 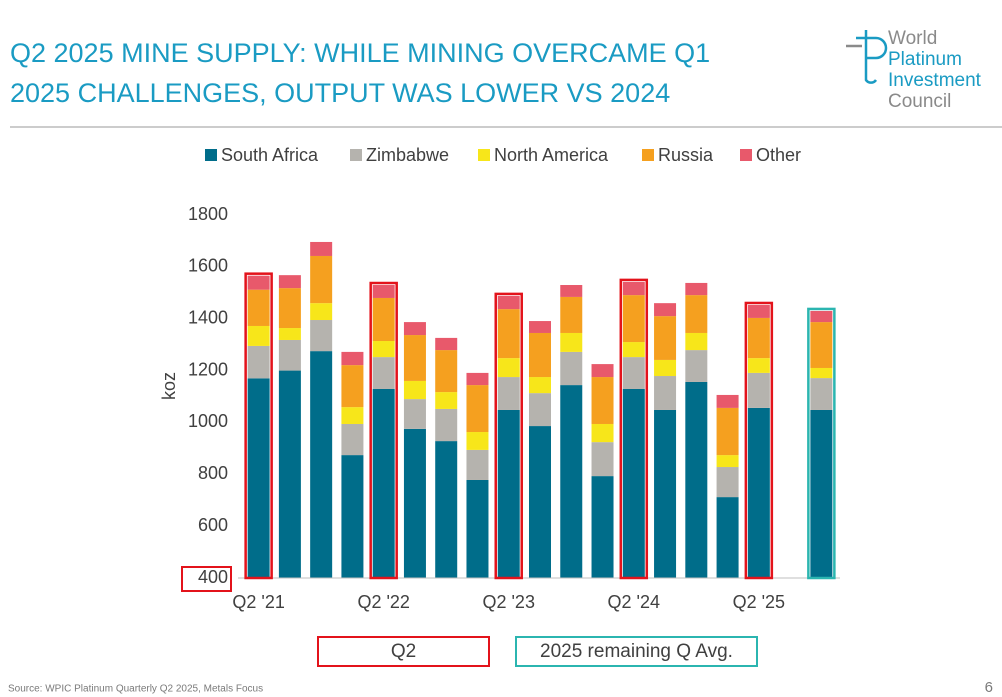 What do you see at coordinates (935, 80) in the screenshot?
I see `logo-text: Investment` at bounding box center [935, 80].